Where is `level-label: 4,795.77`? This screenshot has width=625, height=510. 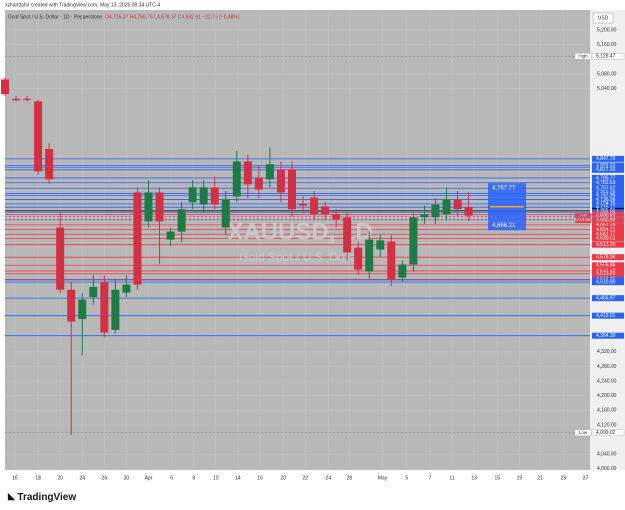
level-label: 4,795.77 is located at coordinates (606, 178).